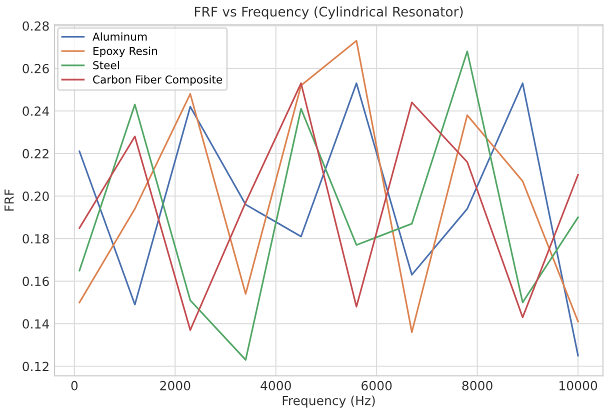  Describe the element at coordinates (175, 385) in the screenshot. I see `x-tick-label: 2000` at that location.